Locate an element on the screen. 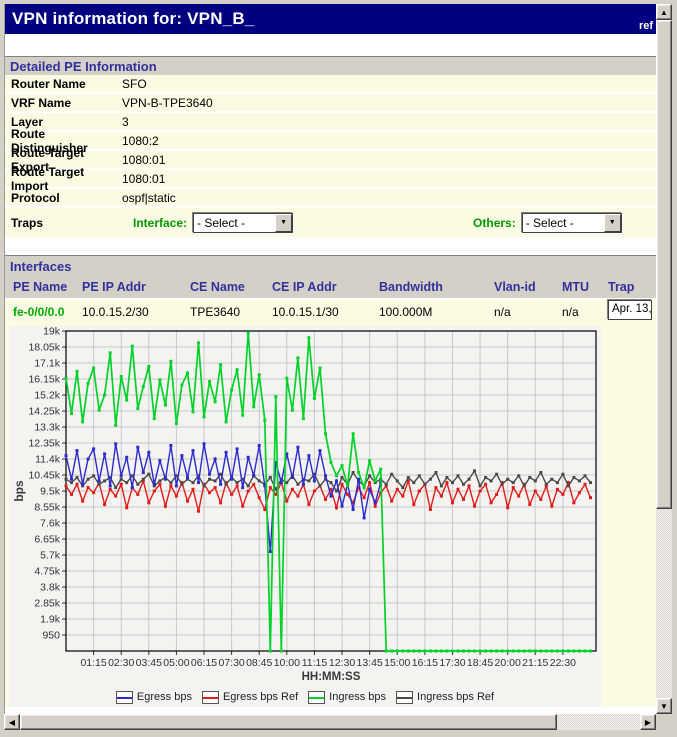 The width and height of the screenshot is (677, 737). row-label: Route Target Import is located at coordinates (48, 178).